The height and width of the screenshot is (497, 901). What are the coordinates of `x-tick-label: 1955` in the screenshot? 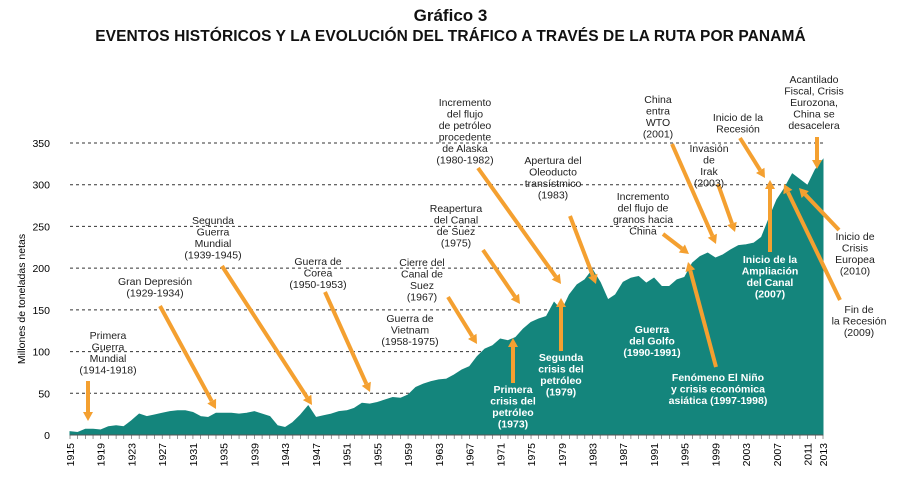 It's located at (378, 455).